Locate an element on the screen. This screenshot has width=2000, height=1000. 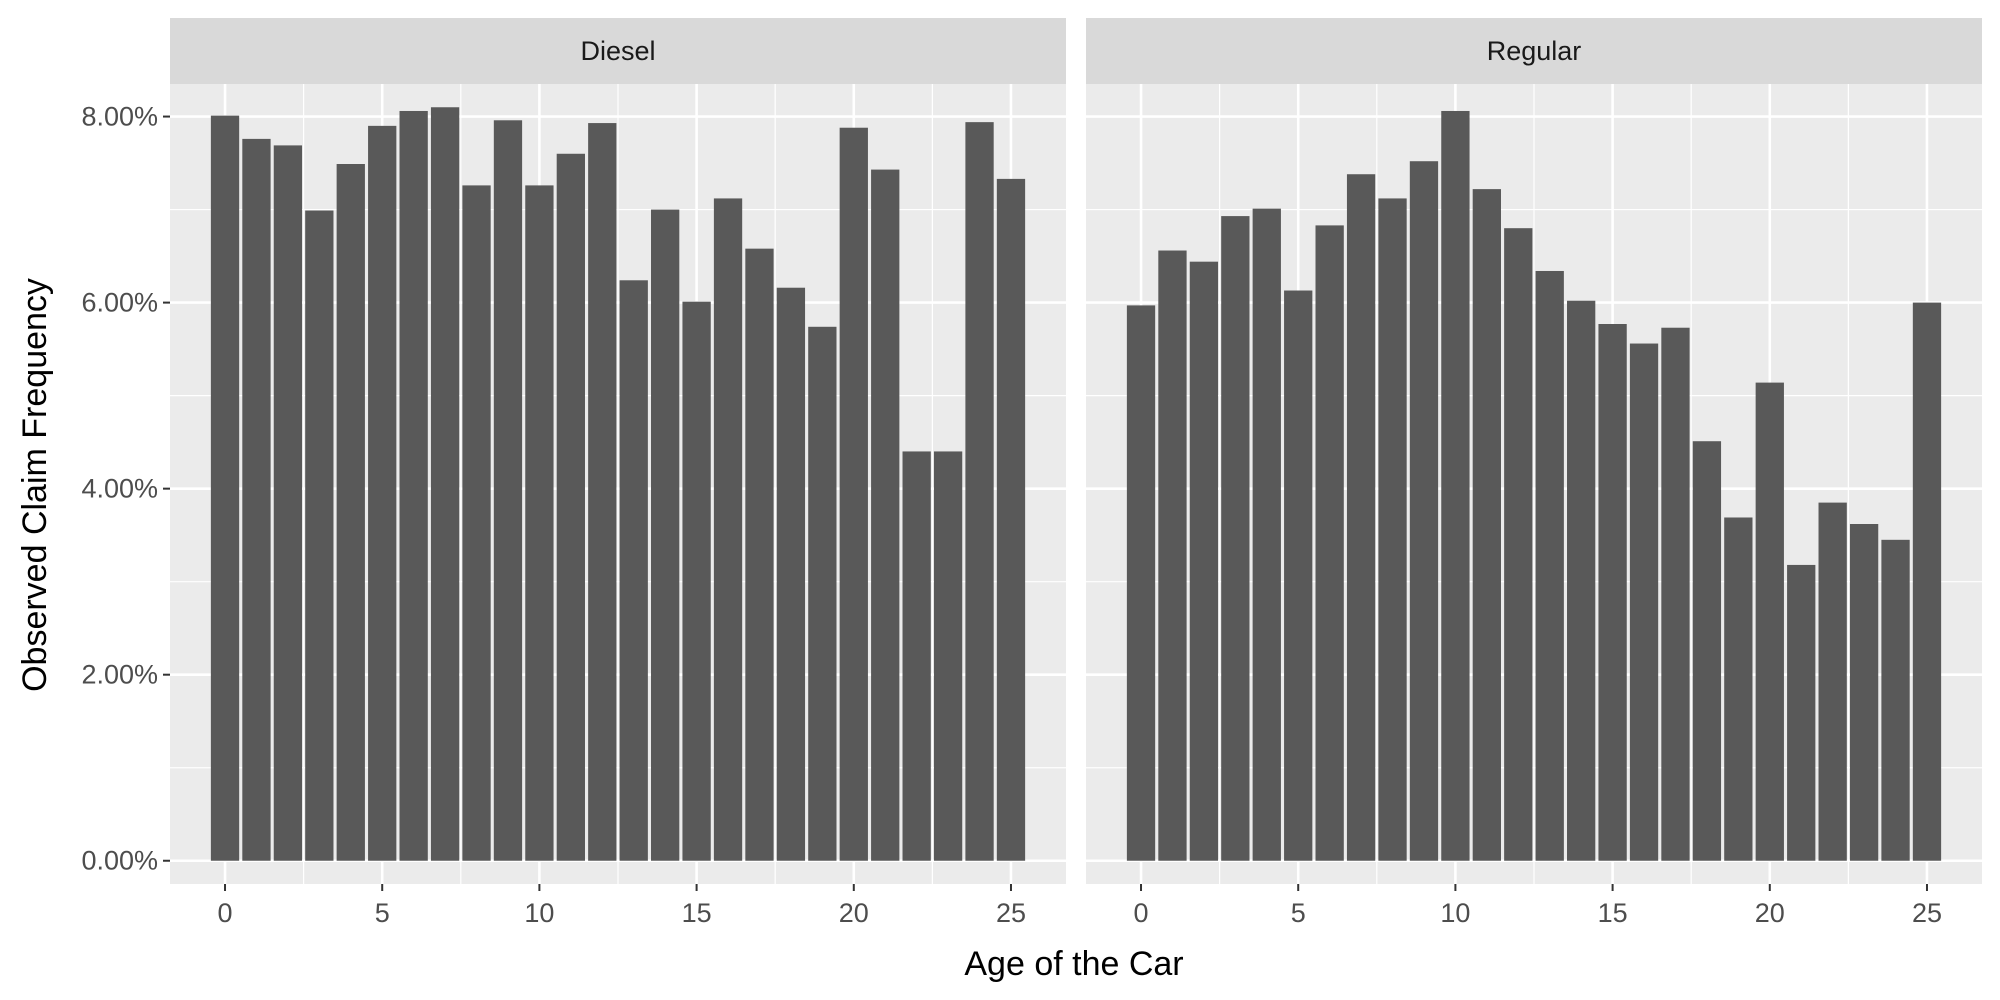
y-tick-label: 2.00% is located at coordinates (119, 675).